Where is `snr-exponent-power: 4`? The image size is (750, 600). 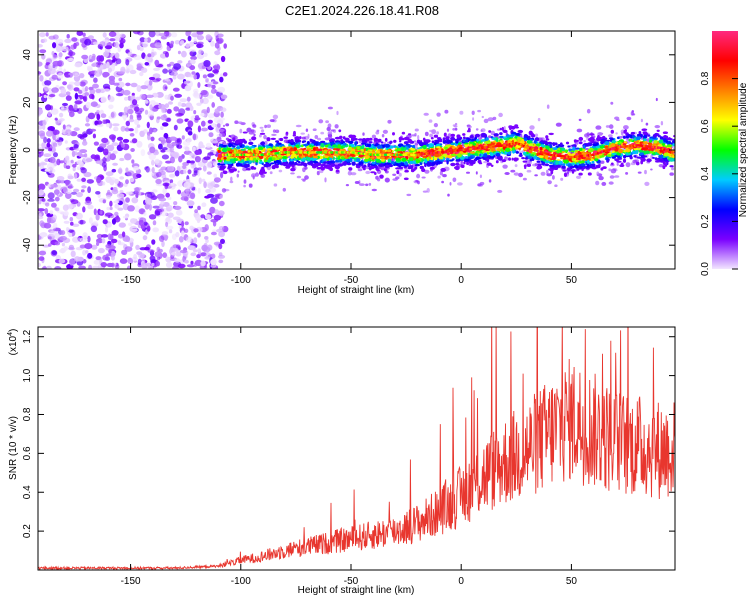
snr-exponent-power: 4 is located at coordinates (10, 334).